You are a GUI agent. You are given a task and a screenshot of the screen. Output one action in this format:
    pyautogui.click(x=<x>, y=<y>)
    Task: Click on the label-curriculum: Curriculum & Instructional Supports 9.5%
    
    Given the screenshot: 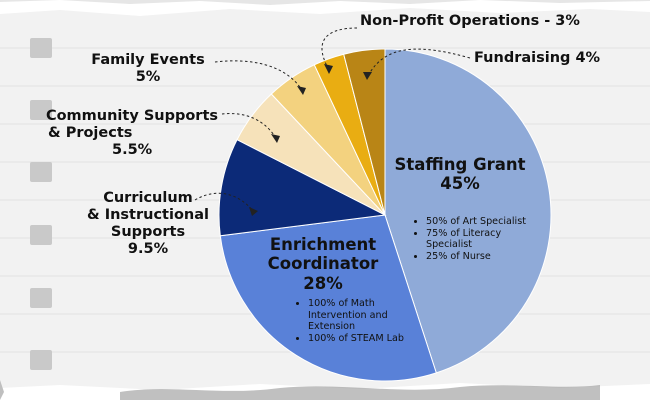 What is the action you would take?
    pyautogui.click(x=148, y=224)
    